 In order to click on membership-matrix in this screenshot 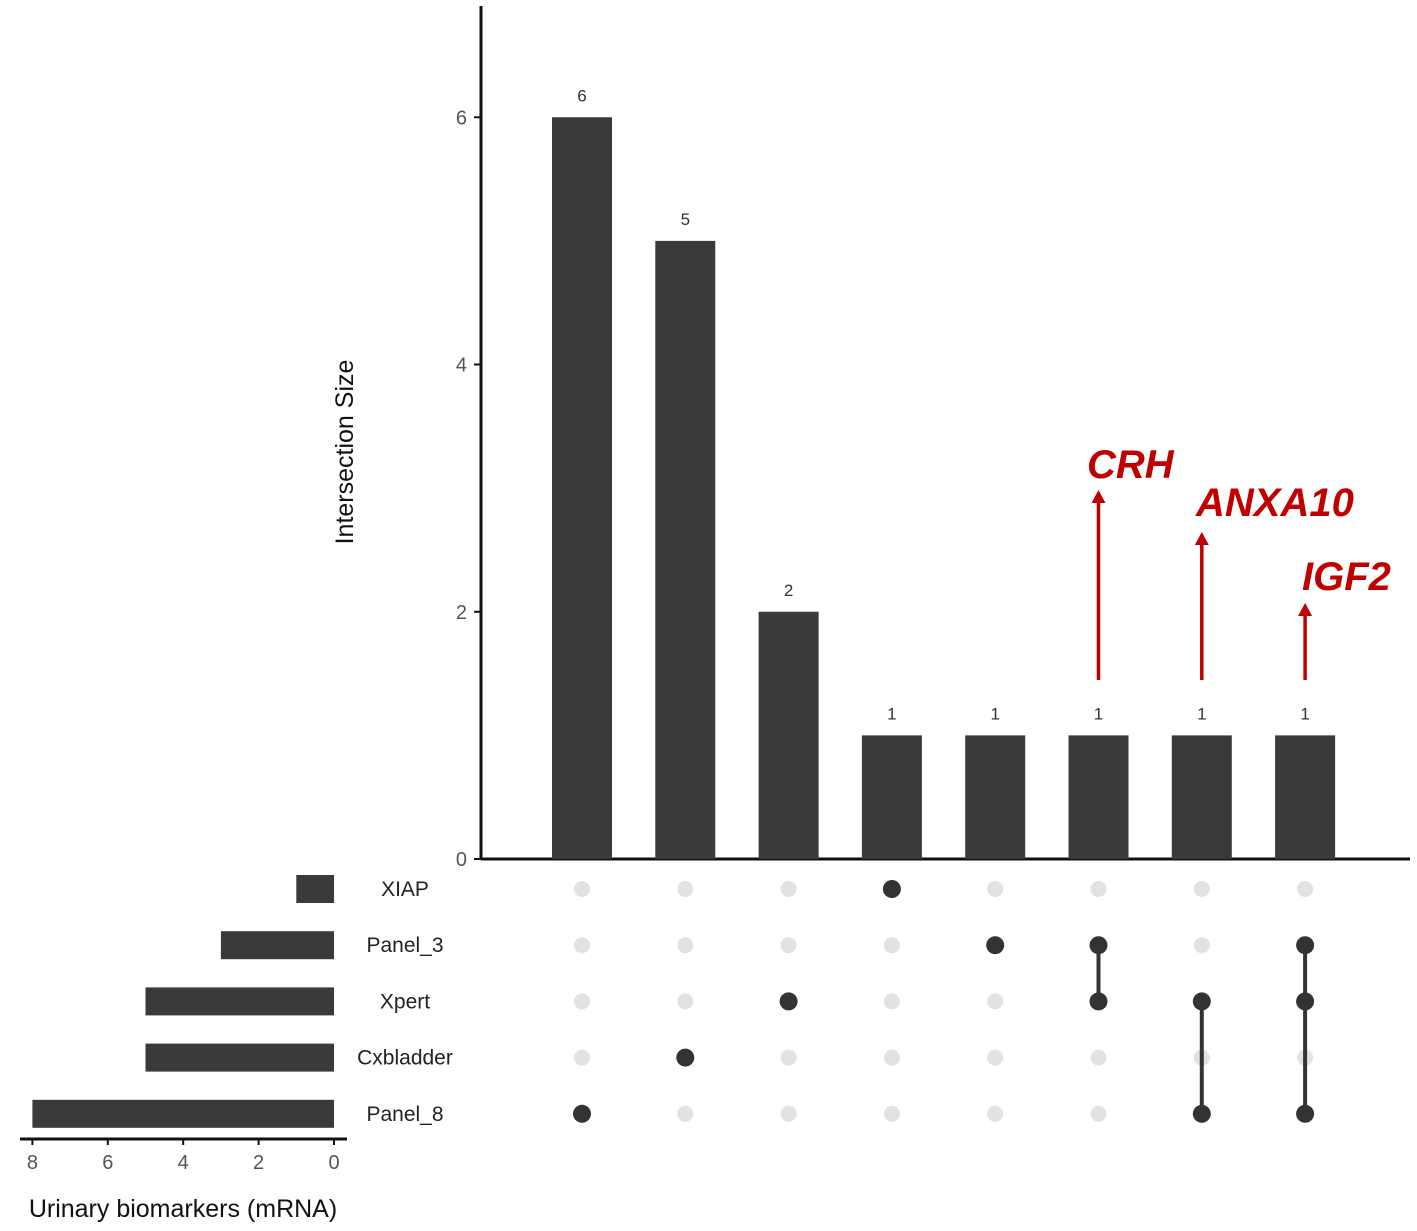, I will do `click(944, 1001)`.